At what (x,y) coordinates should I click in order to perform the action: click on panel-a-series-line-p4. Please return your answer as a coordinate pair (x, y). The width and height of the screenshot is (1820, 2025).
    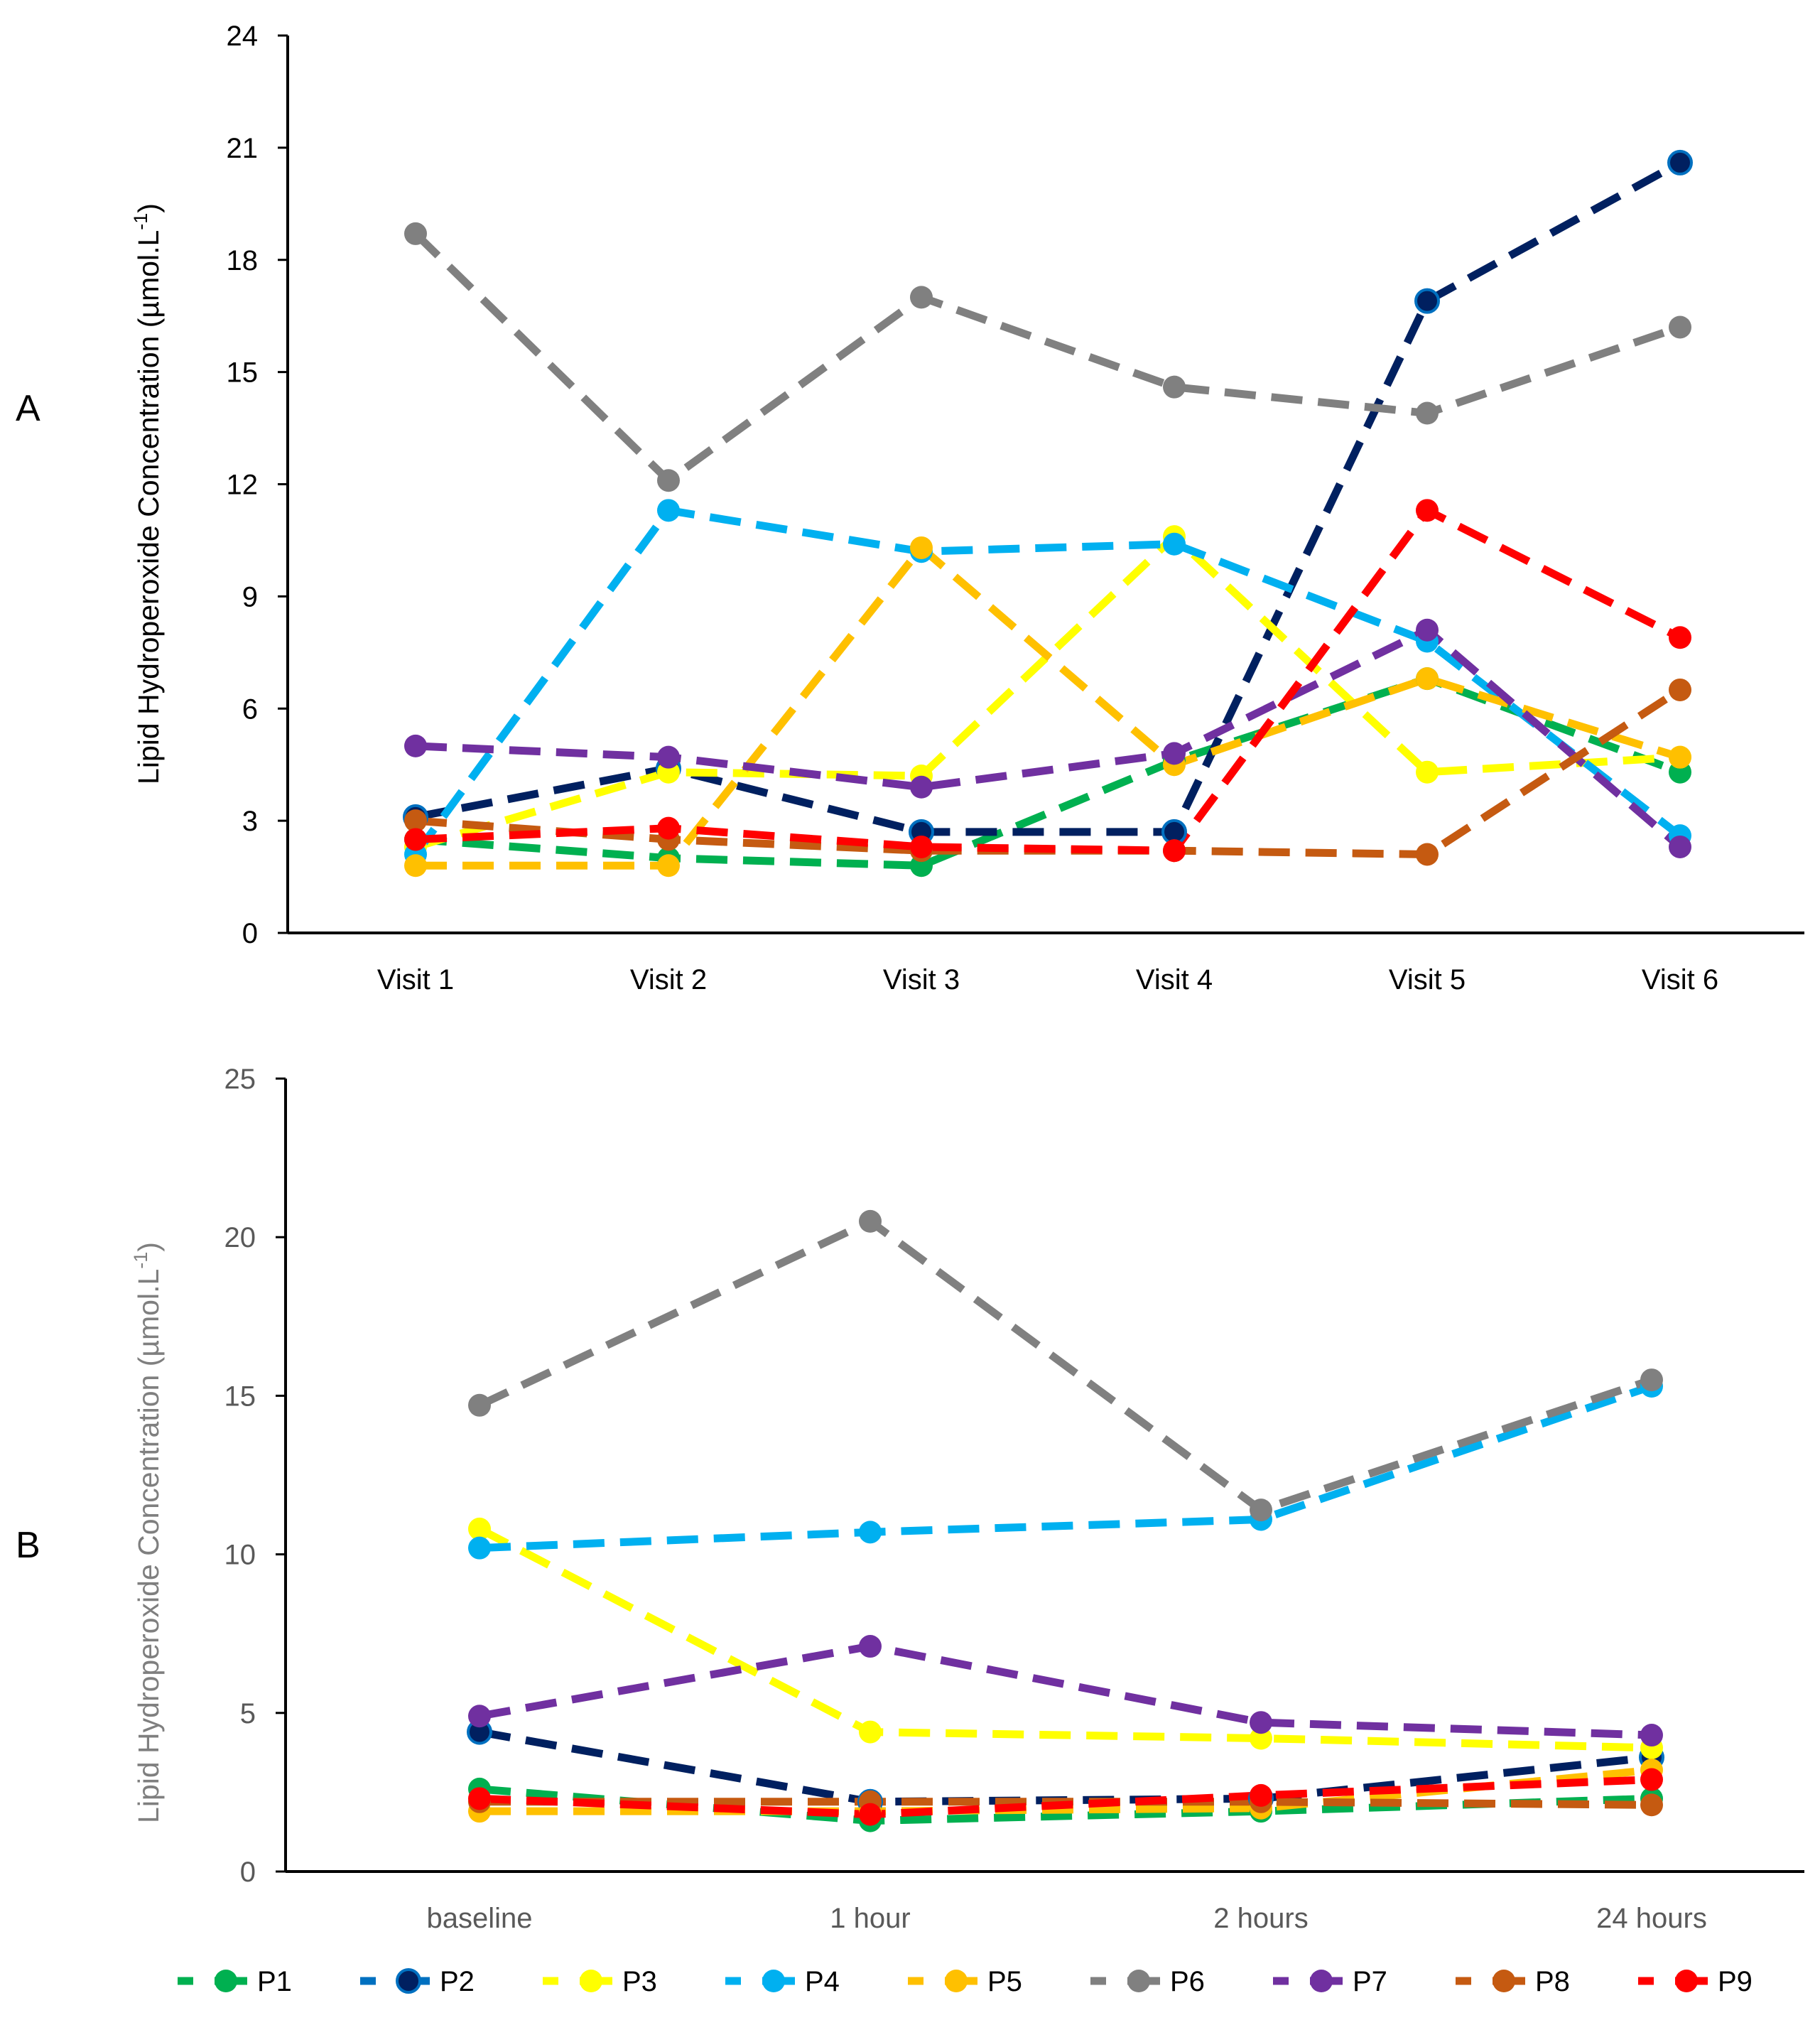
    Looking at the image, I should click on (1047, 681).